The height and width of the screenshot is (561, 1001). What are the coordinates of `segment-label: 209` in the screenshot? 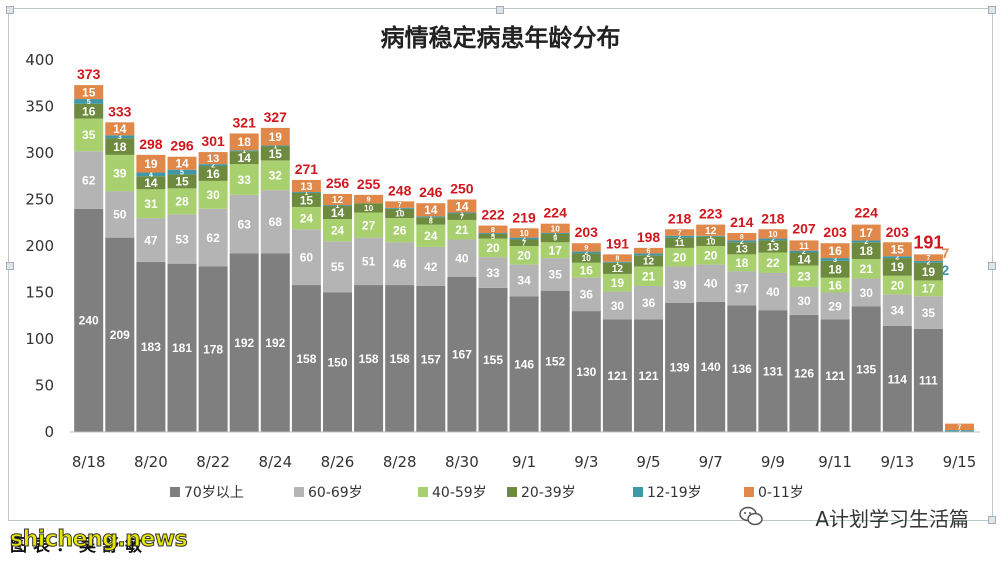 It's located at (120, 335).